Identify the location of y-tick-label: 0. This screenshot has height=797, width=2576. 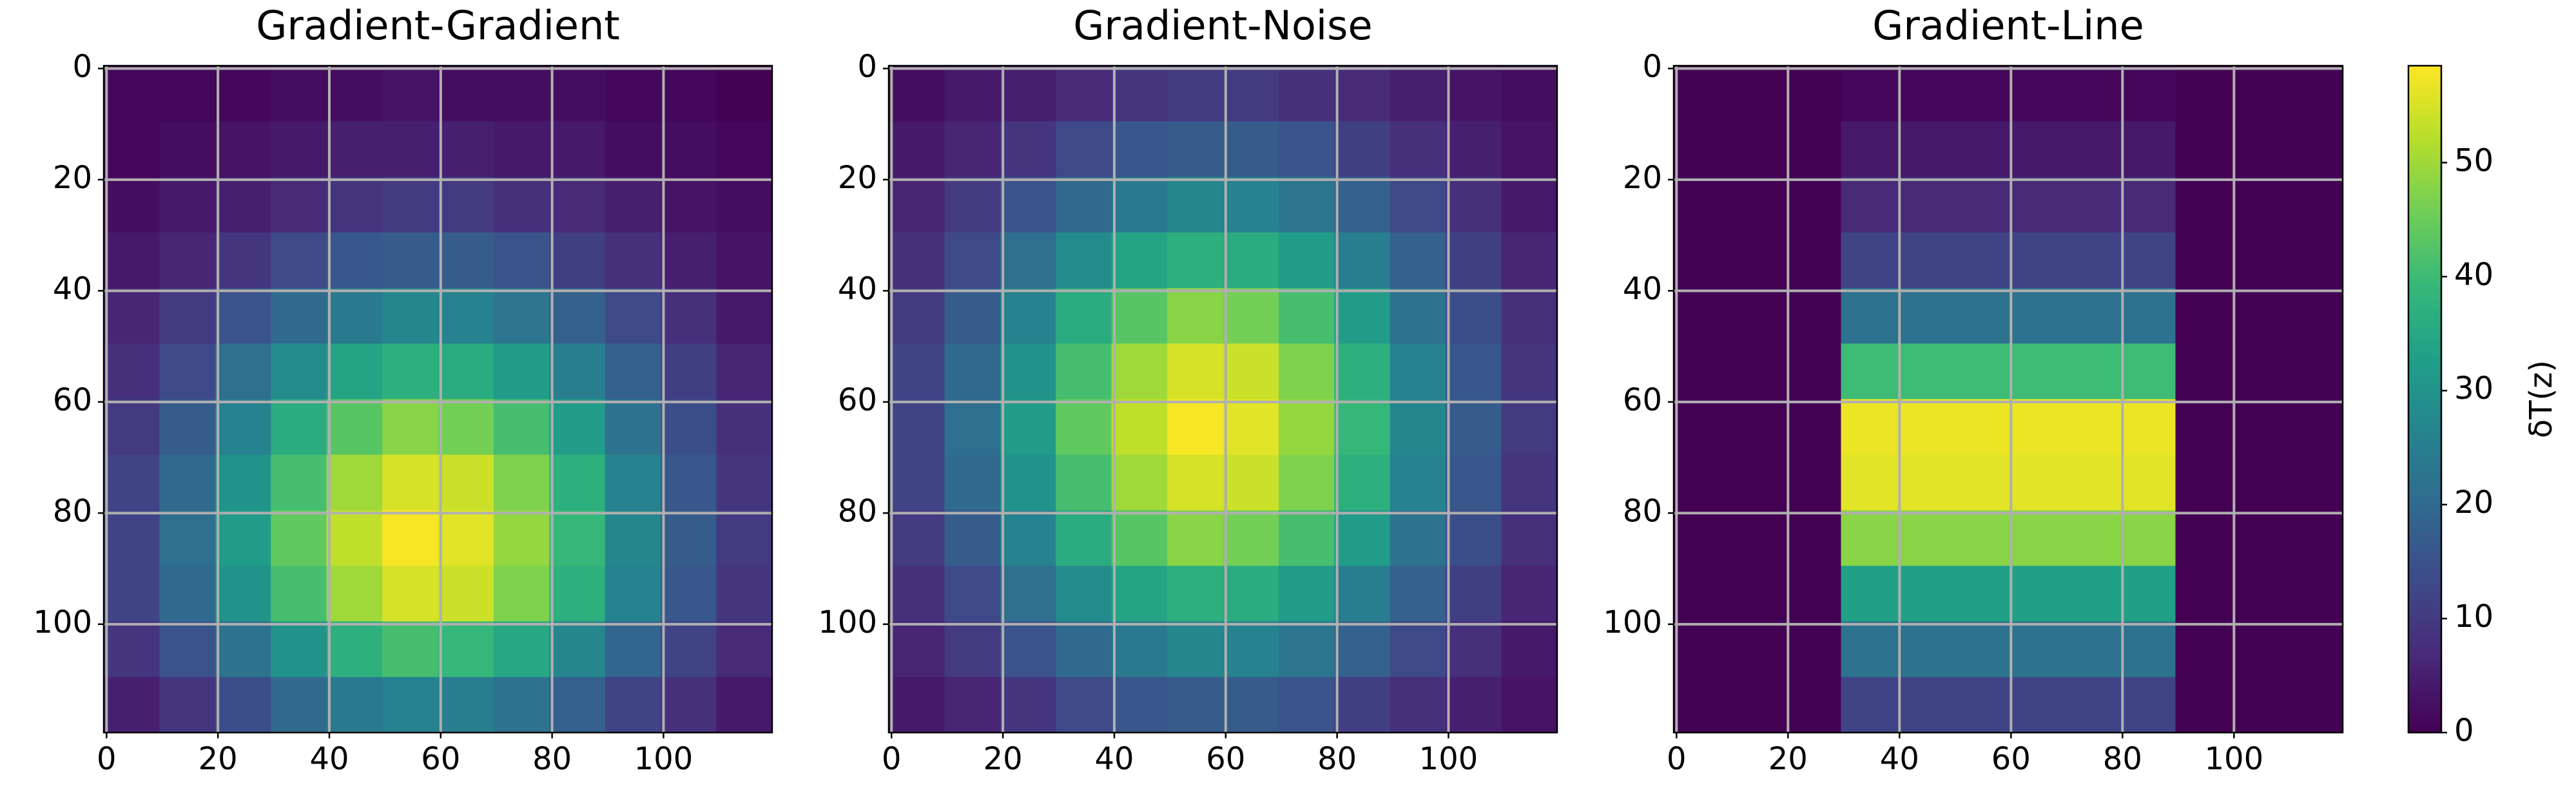
(867, 66).